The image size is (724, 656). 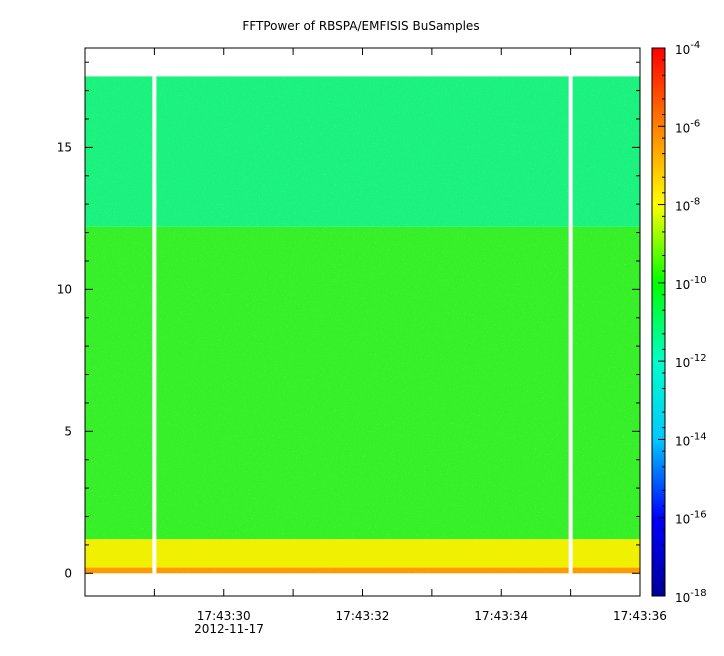 What do you see at coordinates (64, 289) in the screenshot?
I see `y-tick-label: 10` at bounding box center [64, 289].